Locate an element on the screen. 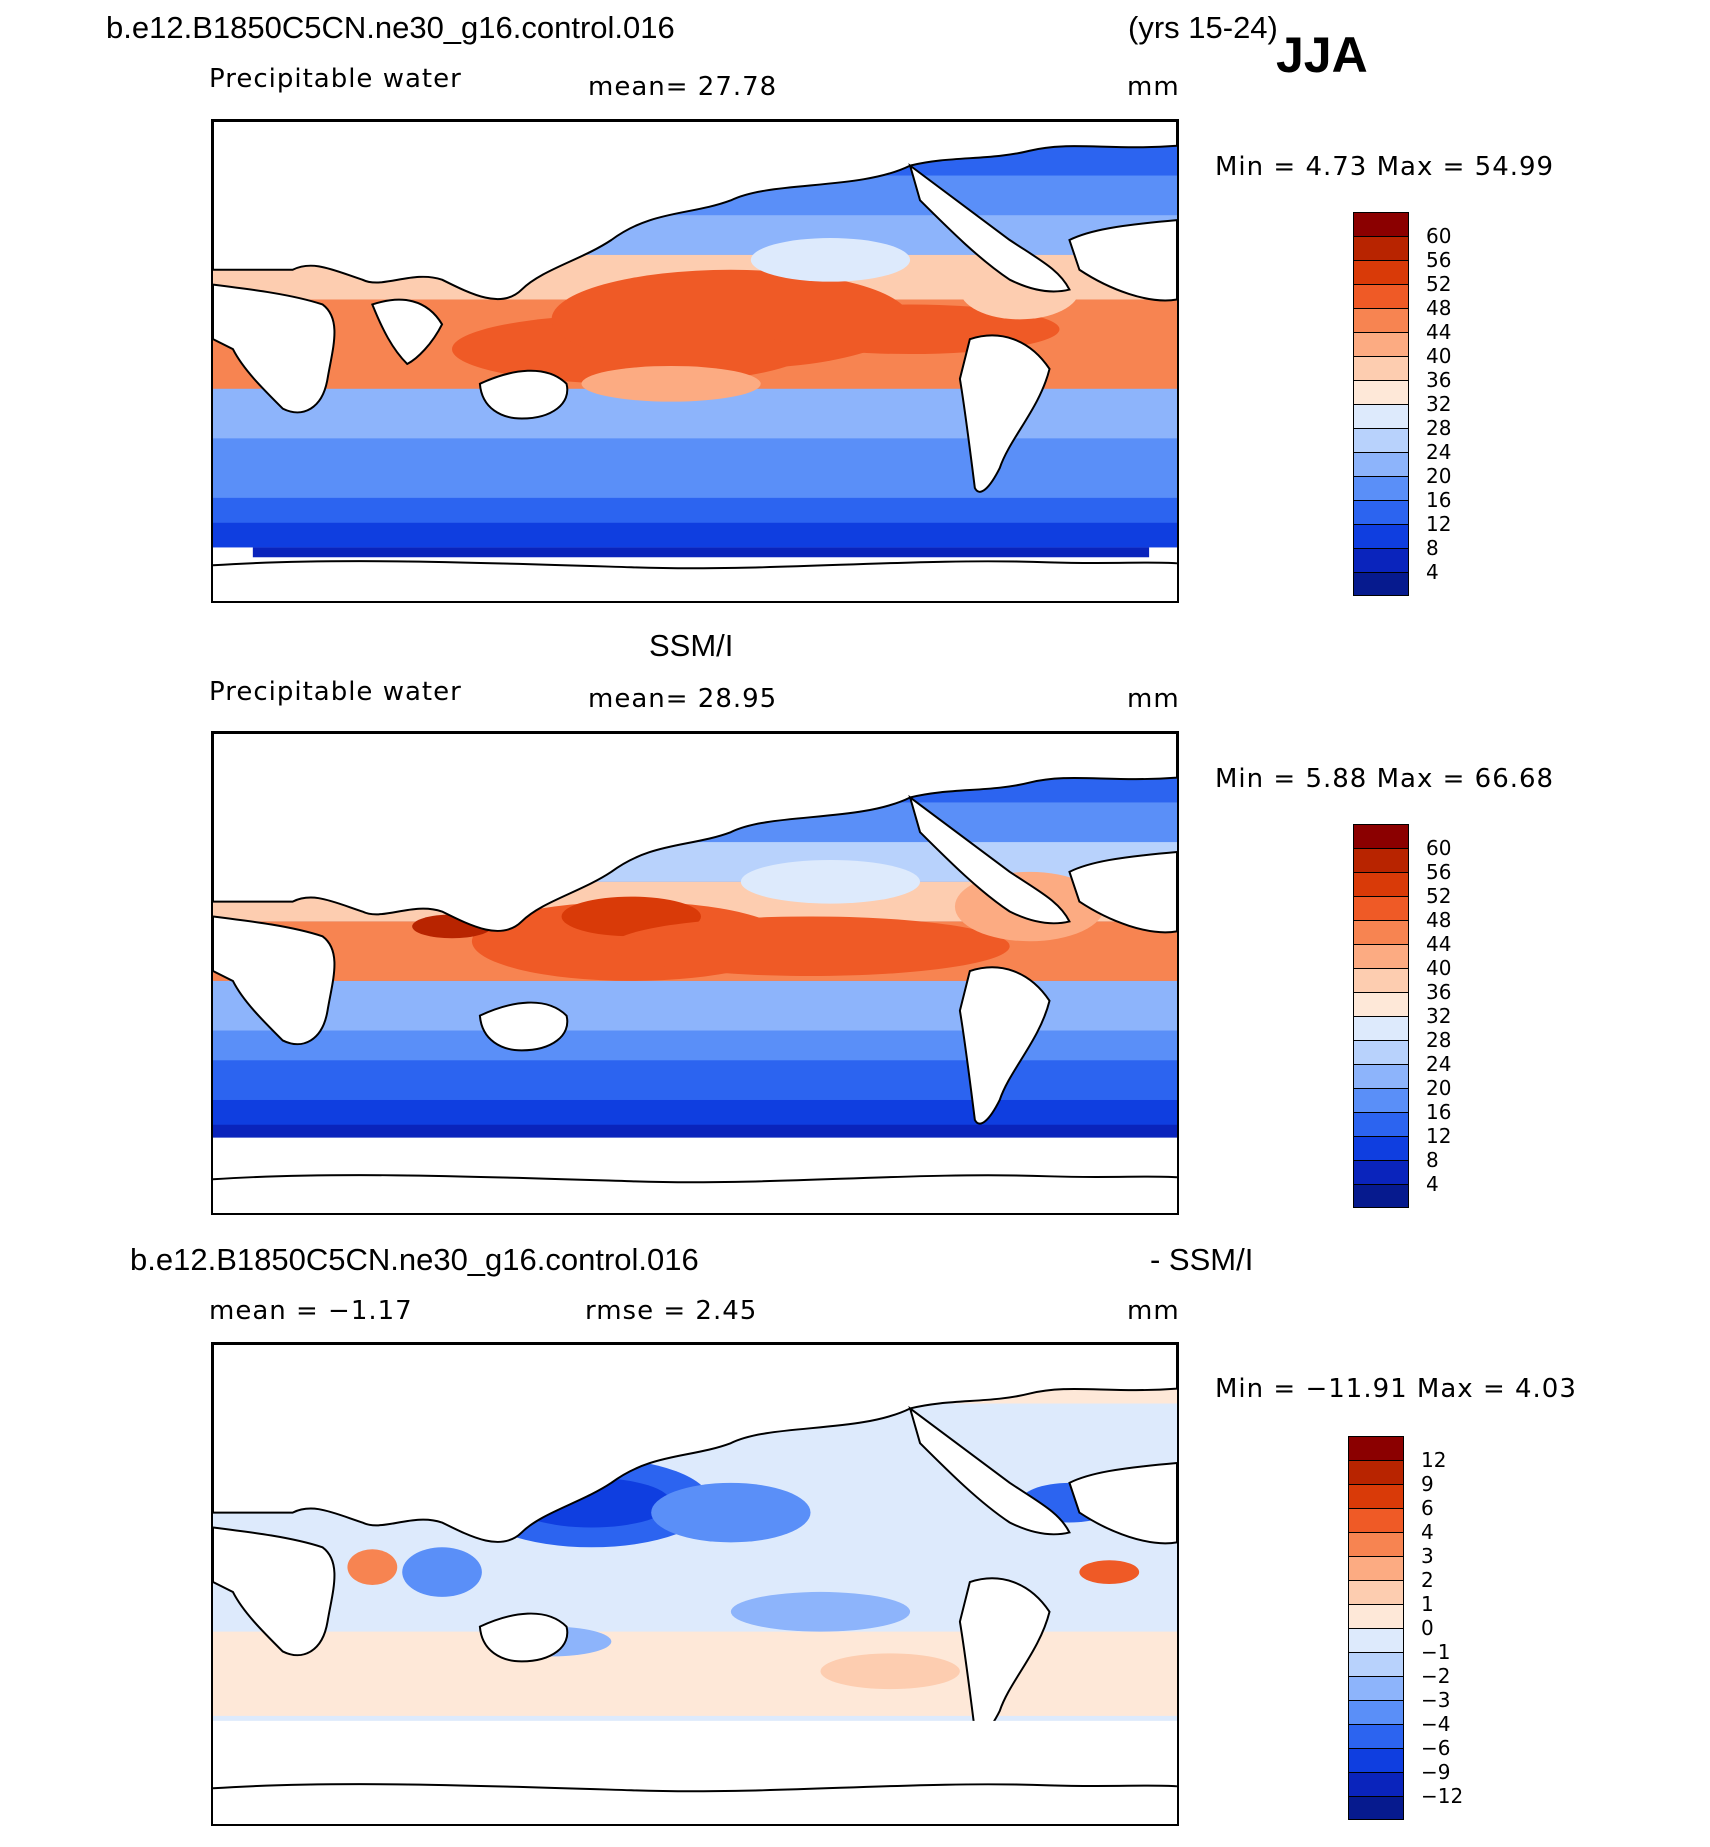  panel3-map-svg is located at coordinates (695, 1584).